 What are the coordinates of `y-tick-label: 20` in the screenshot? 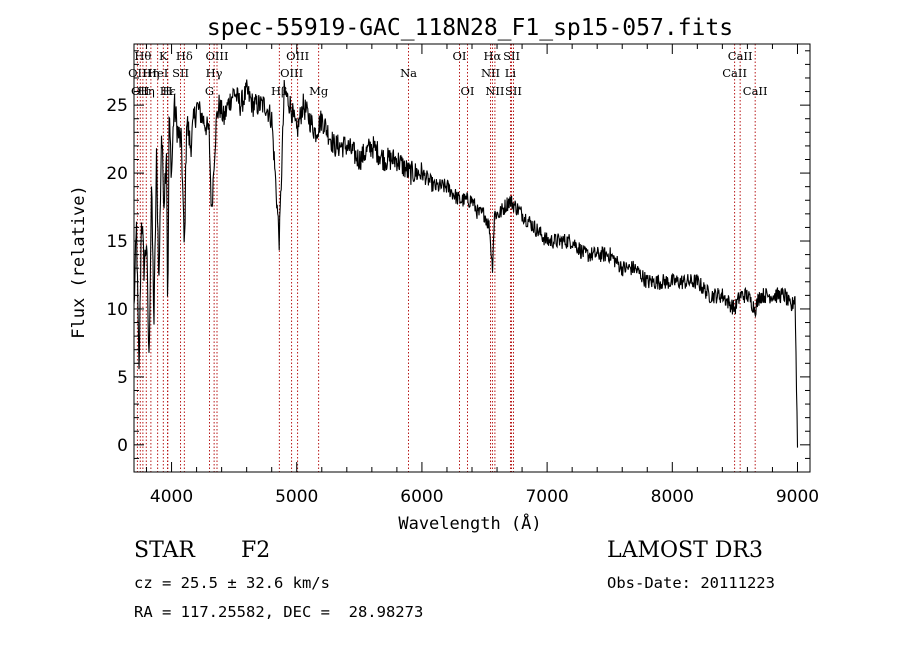 It's located at (117, 174).